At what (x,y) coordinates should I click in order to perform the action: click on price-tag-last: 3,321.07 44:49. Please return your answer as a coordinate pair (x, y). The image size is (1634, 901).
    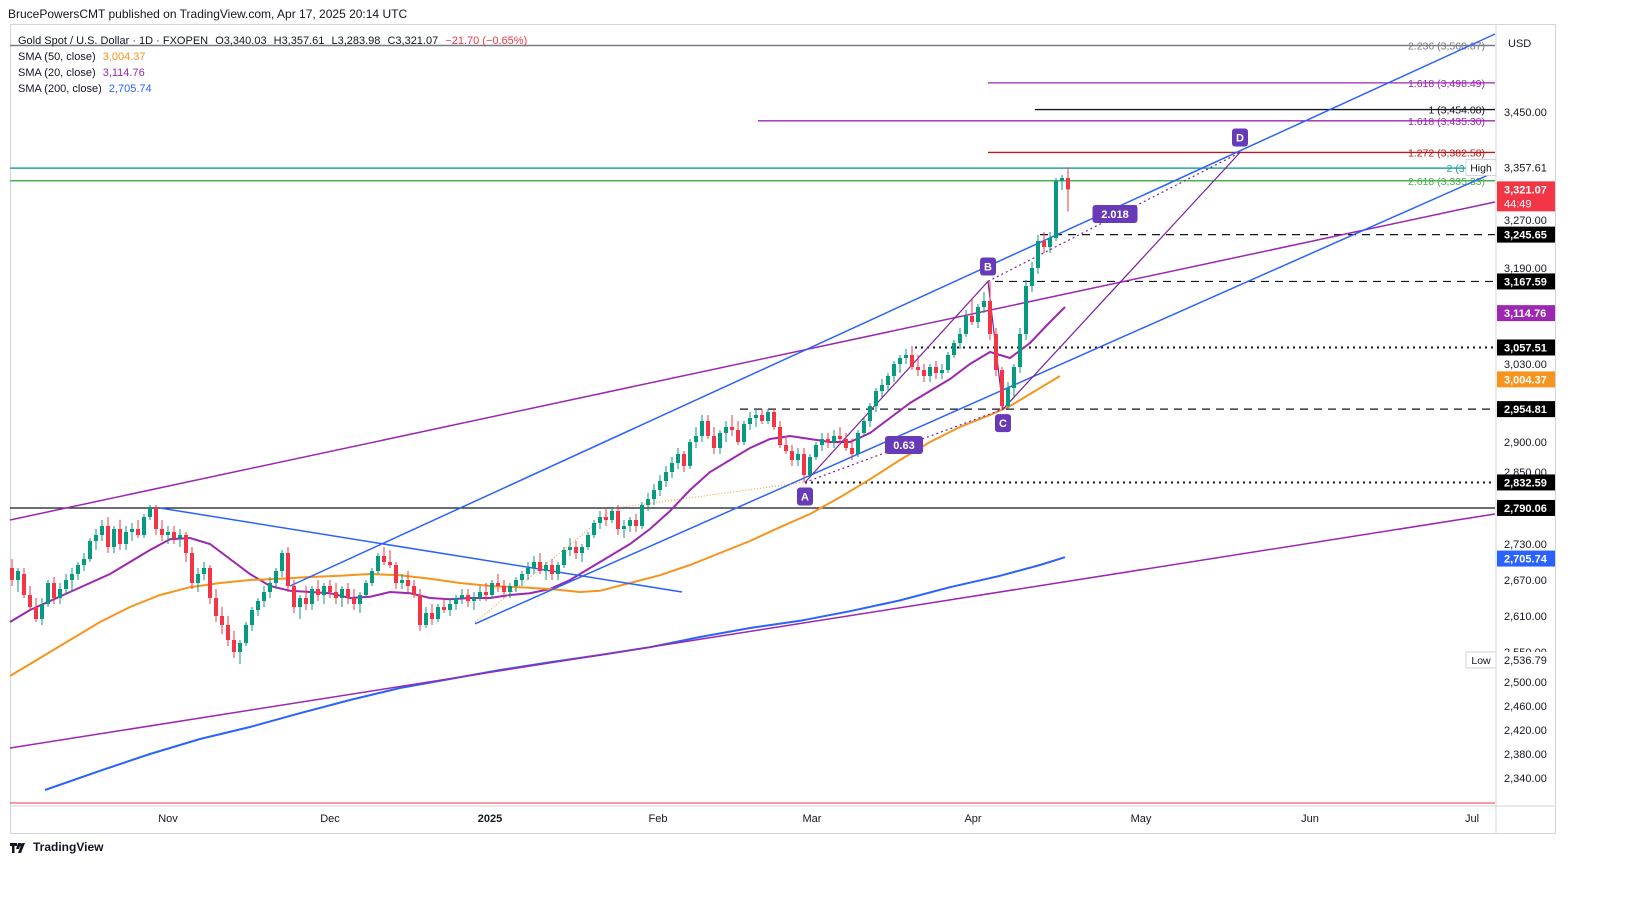
    Looking at the image, I should click on (1526, 196).